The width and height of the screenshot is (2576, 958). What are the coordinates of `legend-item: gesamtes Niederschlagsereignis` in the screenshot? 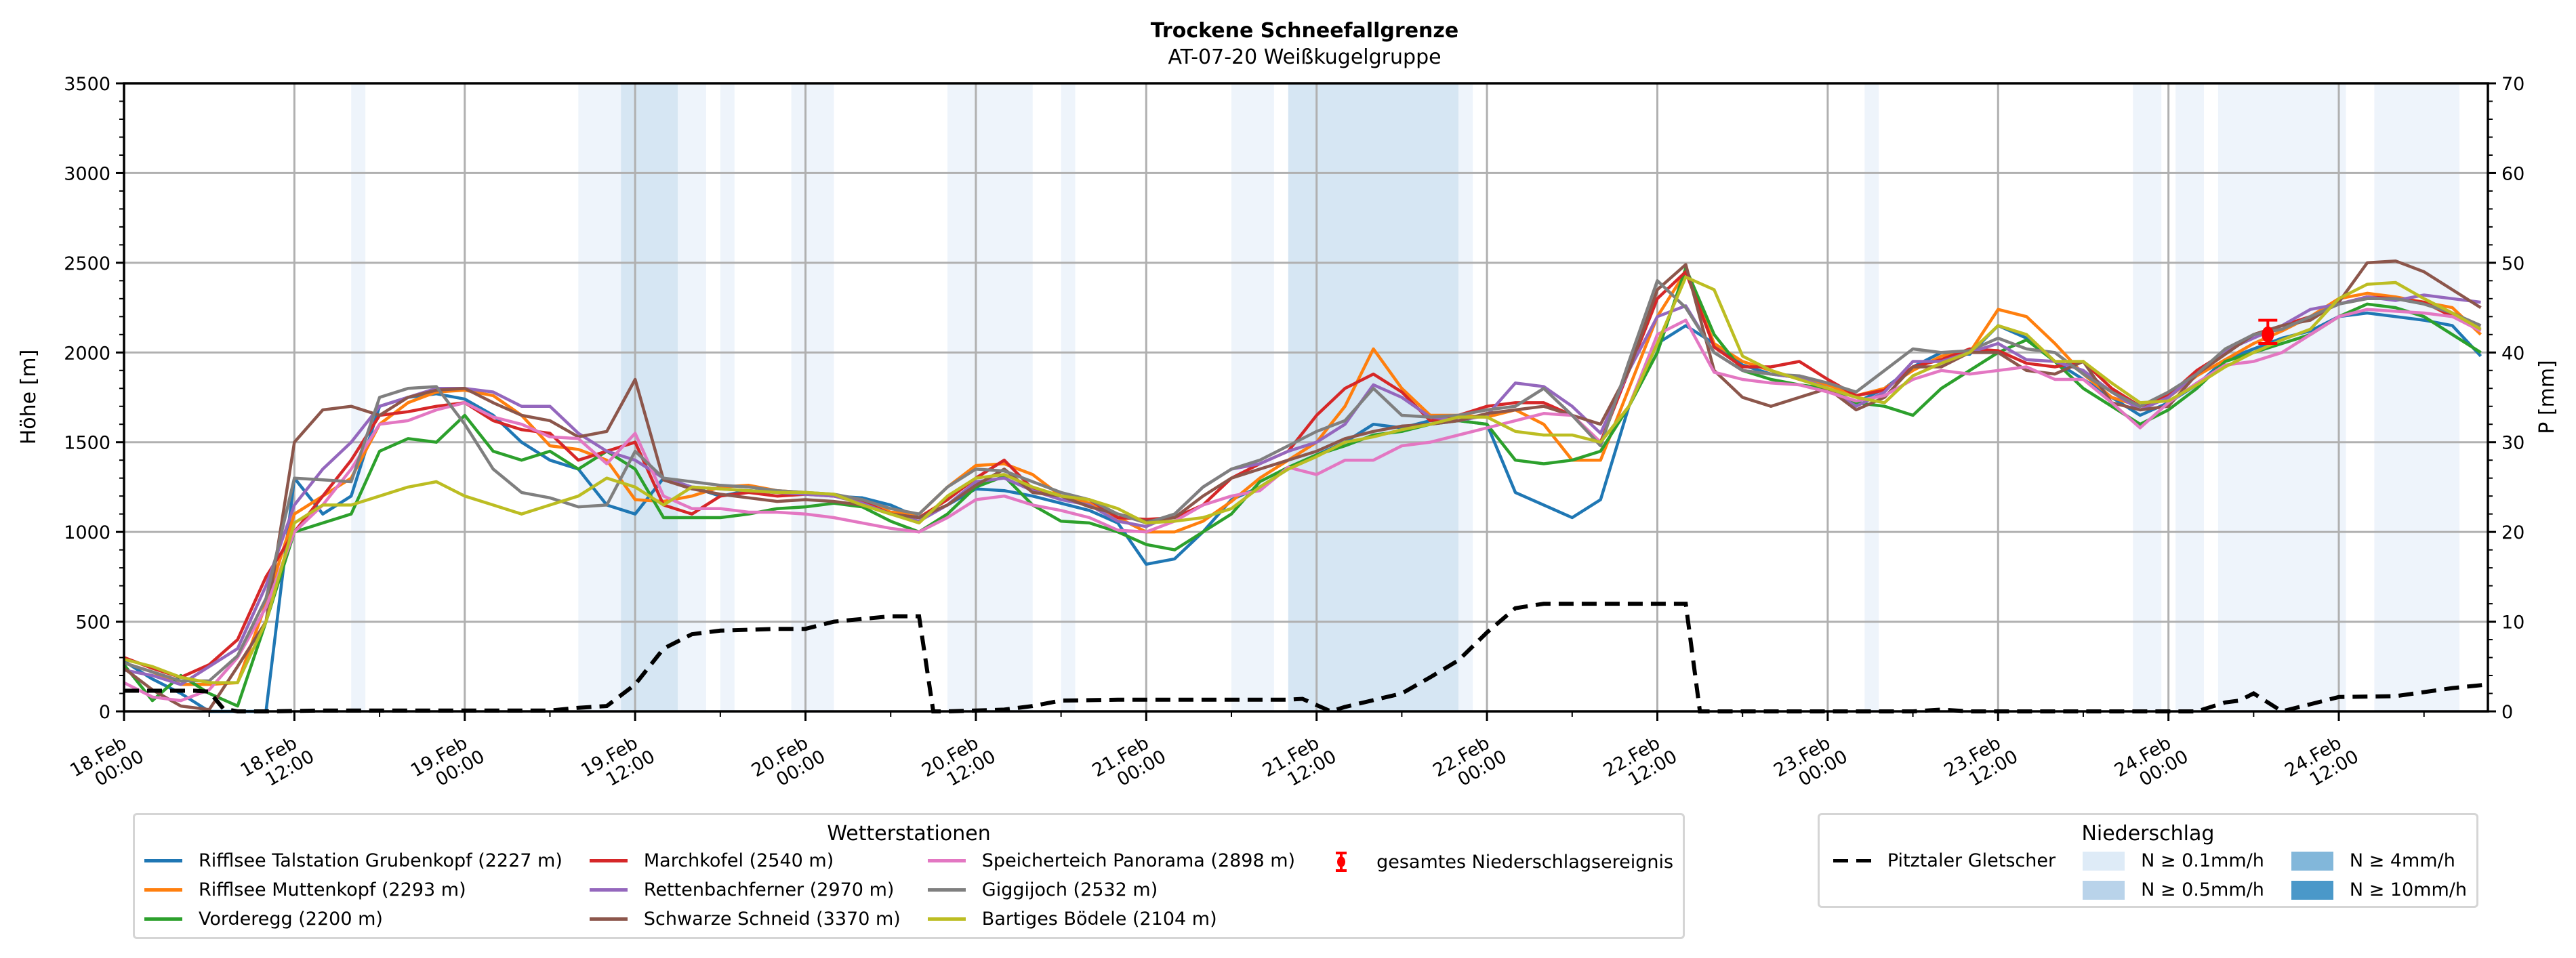 It's located at (1498, 861).